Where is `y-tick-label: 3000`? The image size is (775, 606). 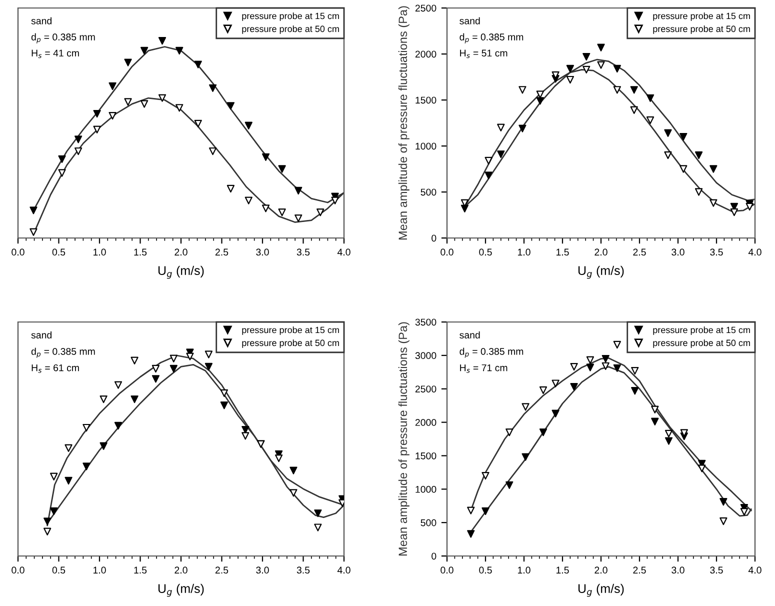
y-tick-label: 3000 is located at coordinates (425, 356).